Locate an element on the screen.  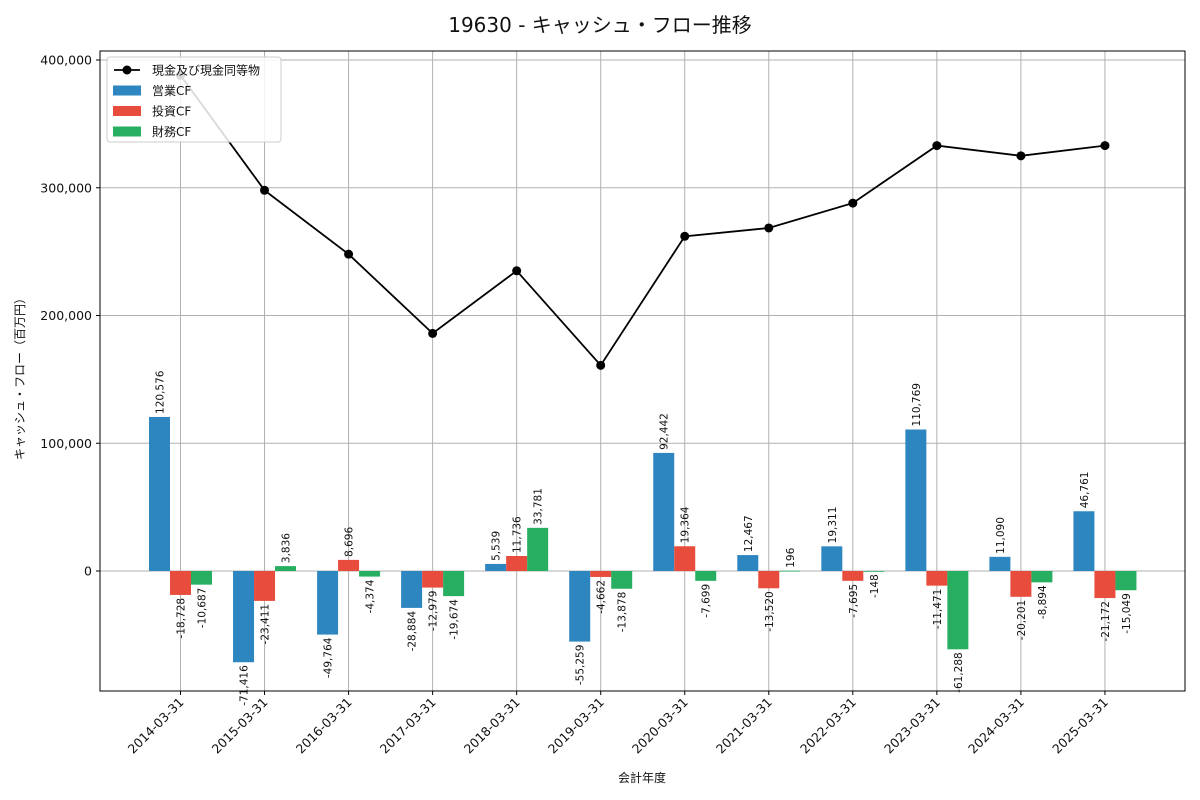
bar-value-label: -23,411 is located at coordinates (266, 624).